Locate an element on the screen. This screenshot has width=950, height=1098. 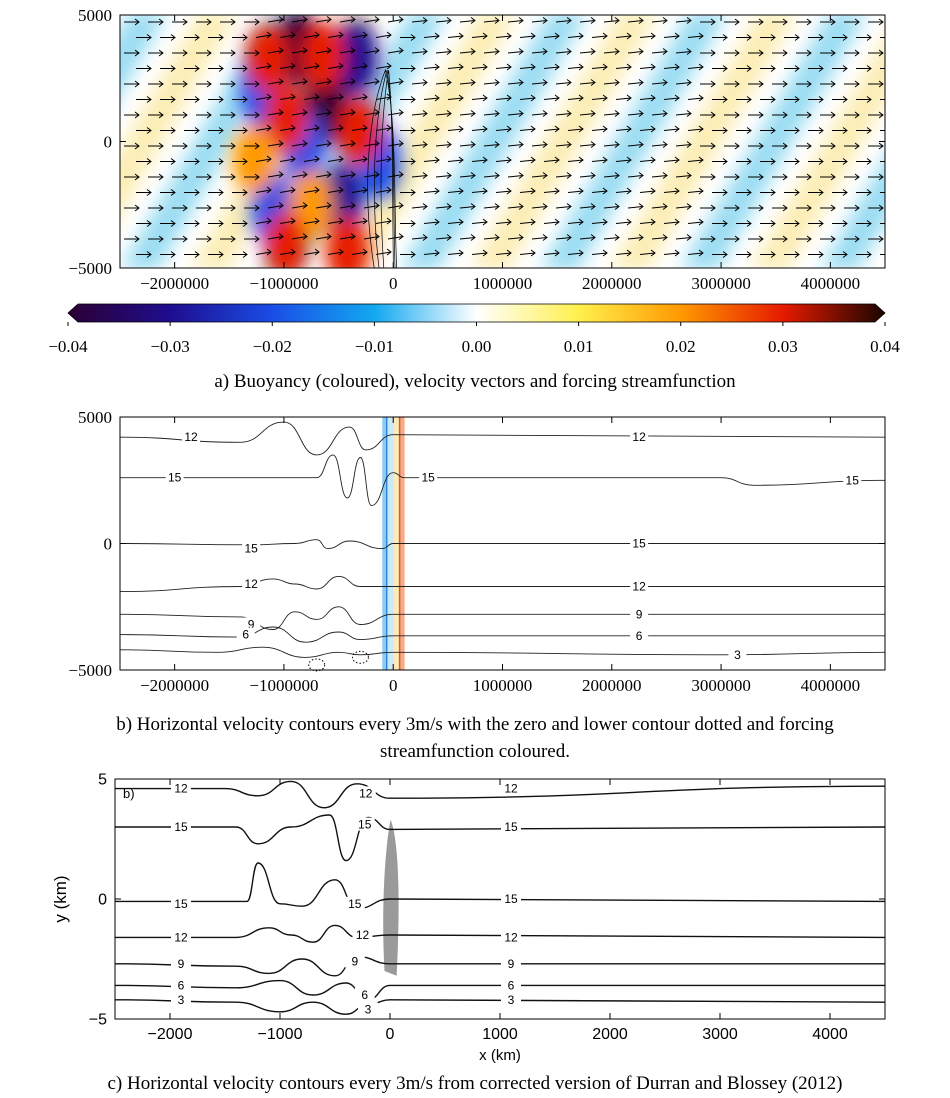
contour-label: 3 is located at coordinates (511, 1000).